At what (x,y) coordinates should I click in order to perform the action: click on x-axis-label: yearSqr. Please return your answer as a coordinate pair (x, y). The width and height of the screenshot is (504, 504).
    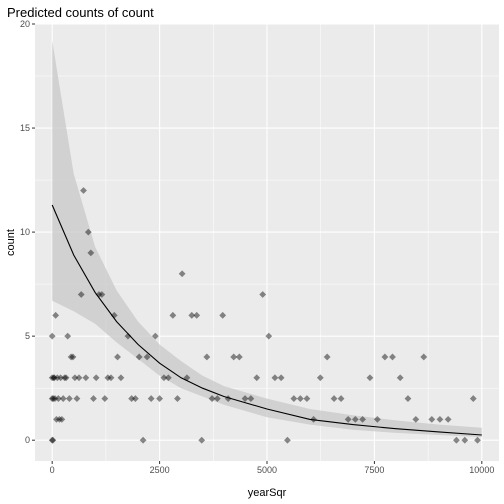
    Looking at the image, I should click on (267, 493).